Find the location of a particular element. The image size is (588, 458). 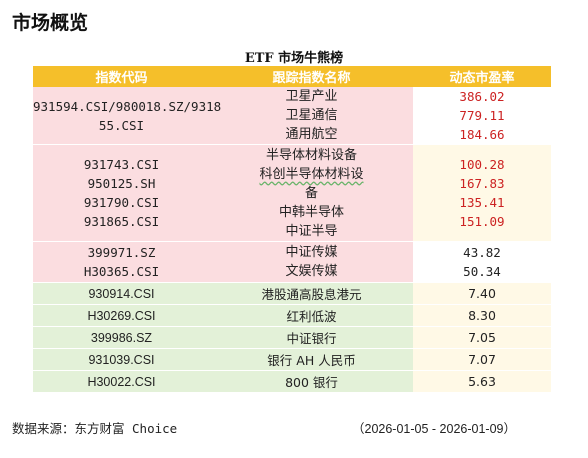

pe-value: 50.34 is located at coordinates (482, 271).